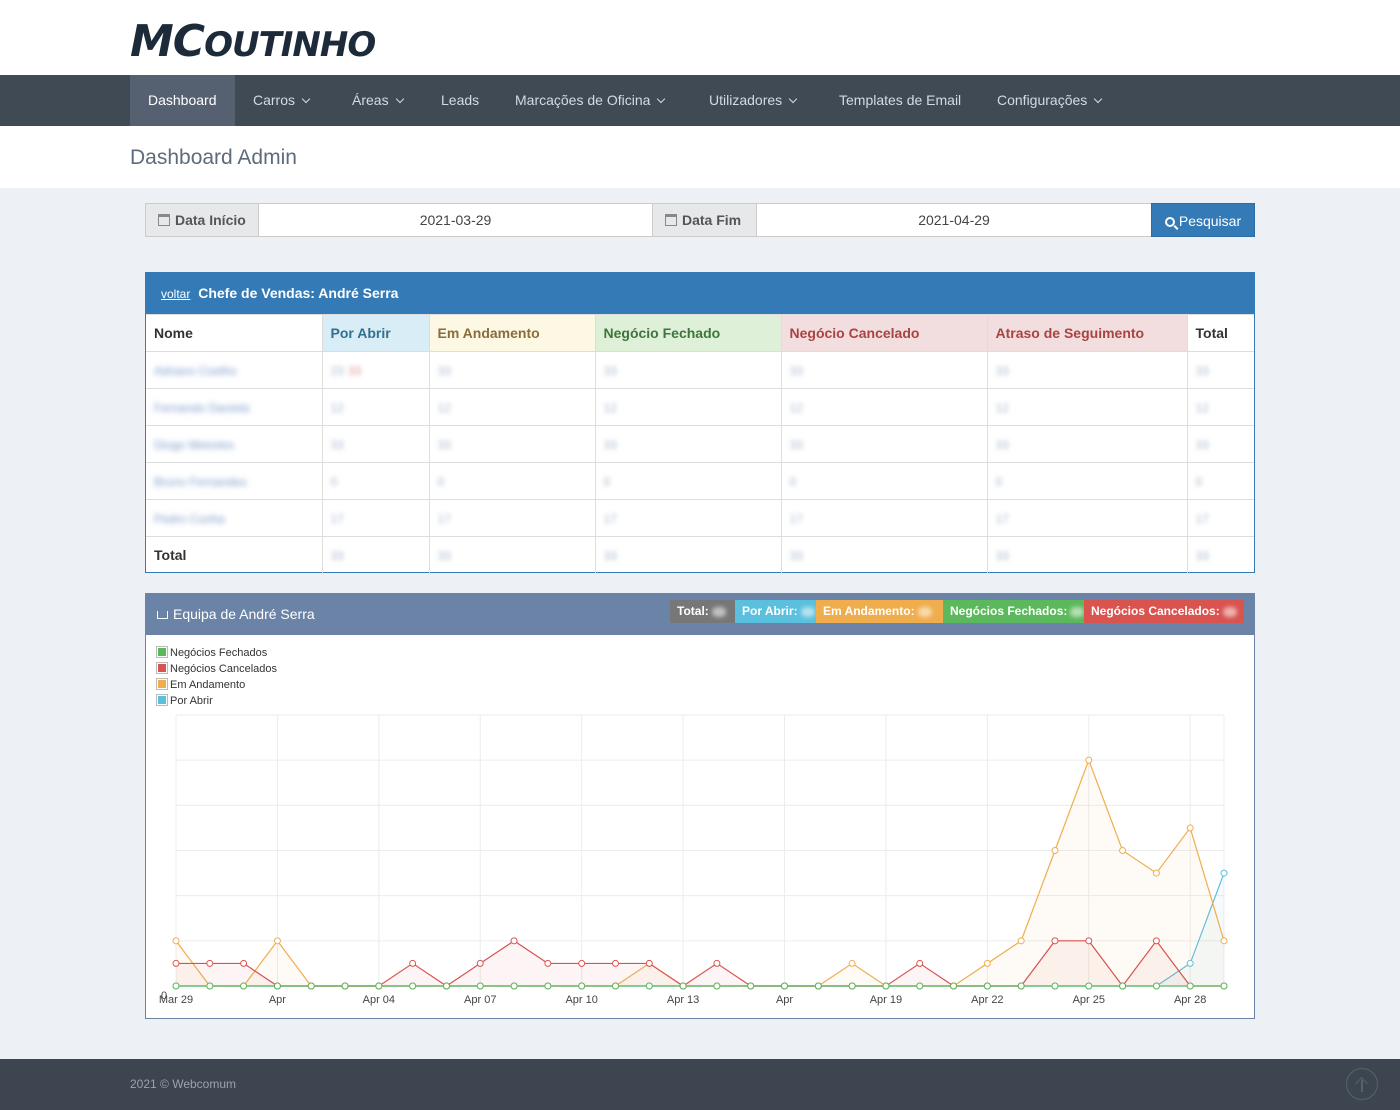 This screenshot has height=1110, width=1400. Describe the element at coordinates (1077, 611) in the screenshot. I see `badge-value` at that location.